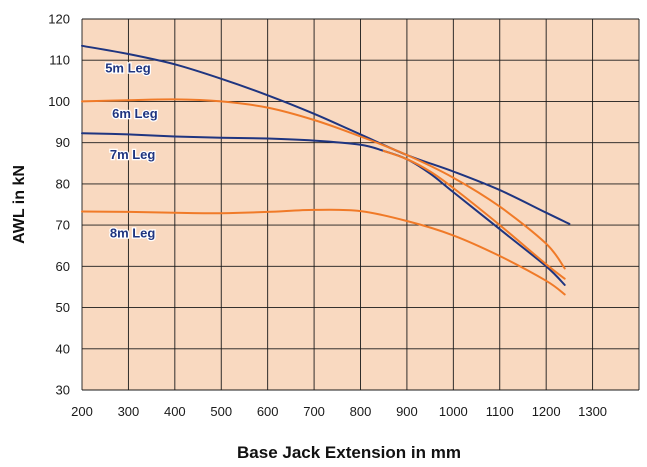 The height and width of the screenshot is (467, 647). What do you see at coordinates (19, 204) in the screenshot?
I see `y-axis-title: AWL in kN` at bounding box center [19, 204].